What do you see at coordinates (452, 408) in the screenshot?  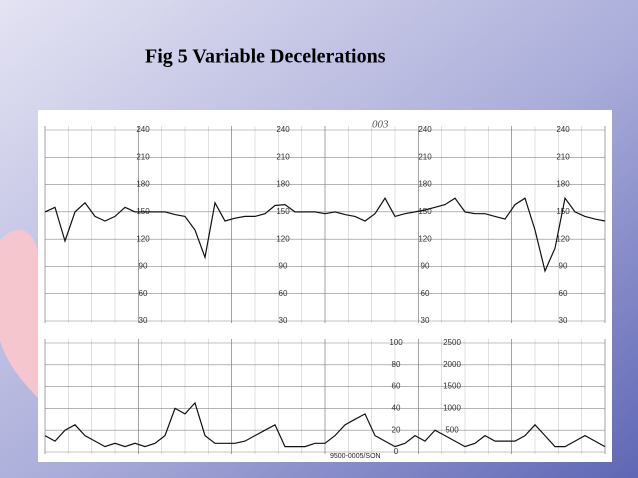 I see `y2-tick-label: 1000` at bounding box center [452, 408].